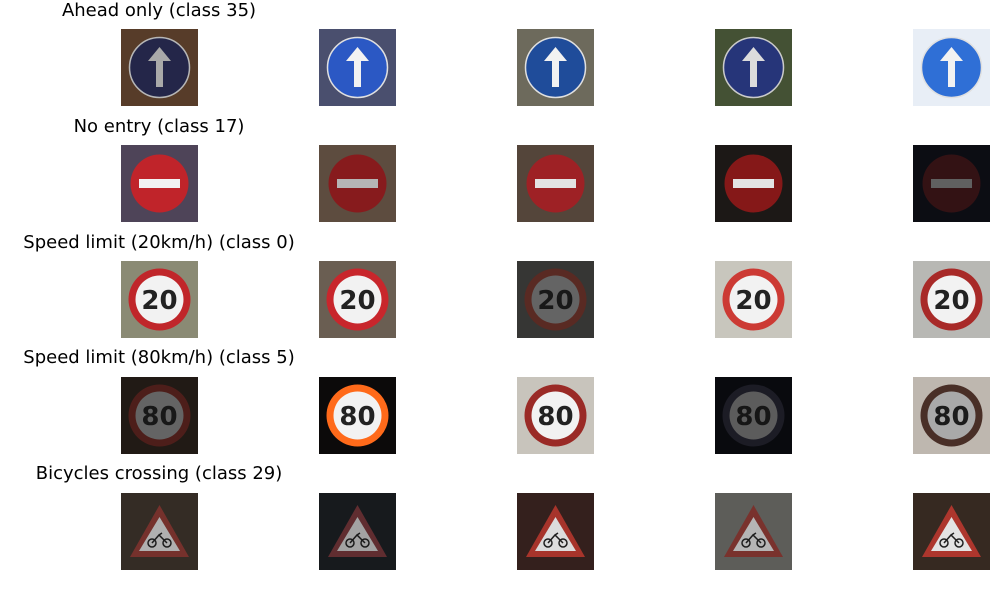 The width and height of the screenshot is (993, 600). I want to click on row-title-speed-80: Speed limit (80km/h) (class 5), so click(159, 357).